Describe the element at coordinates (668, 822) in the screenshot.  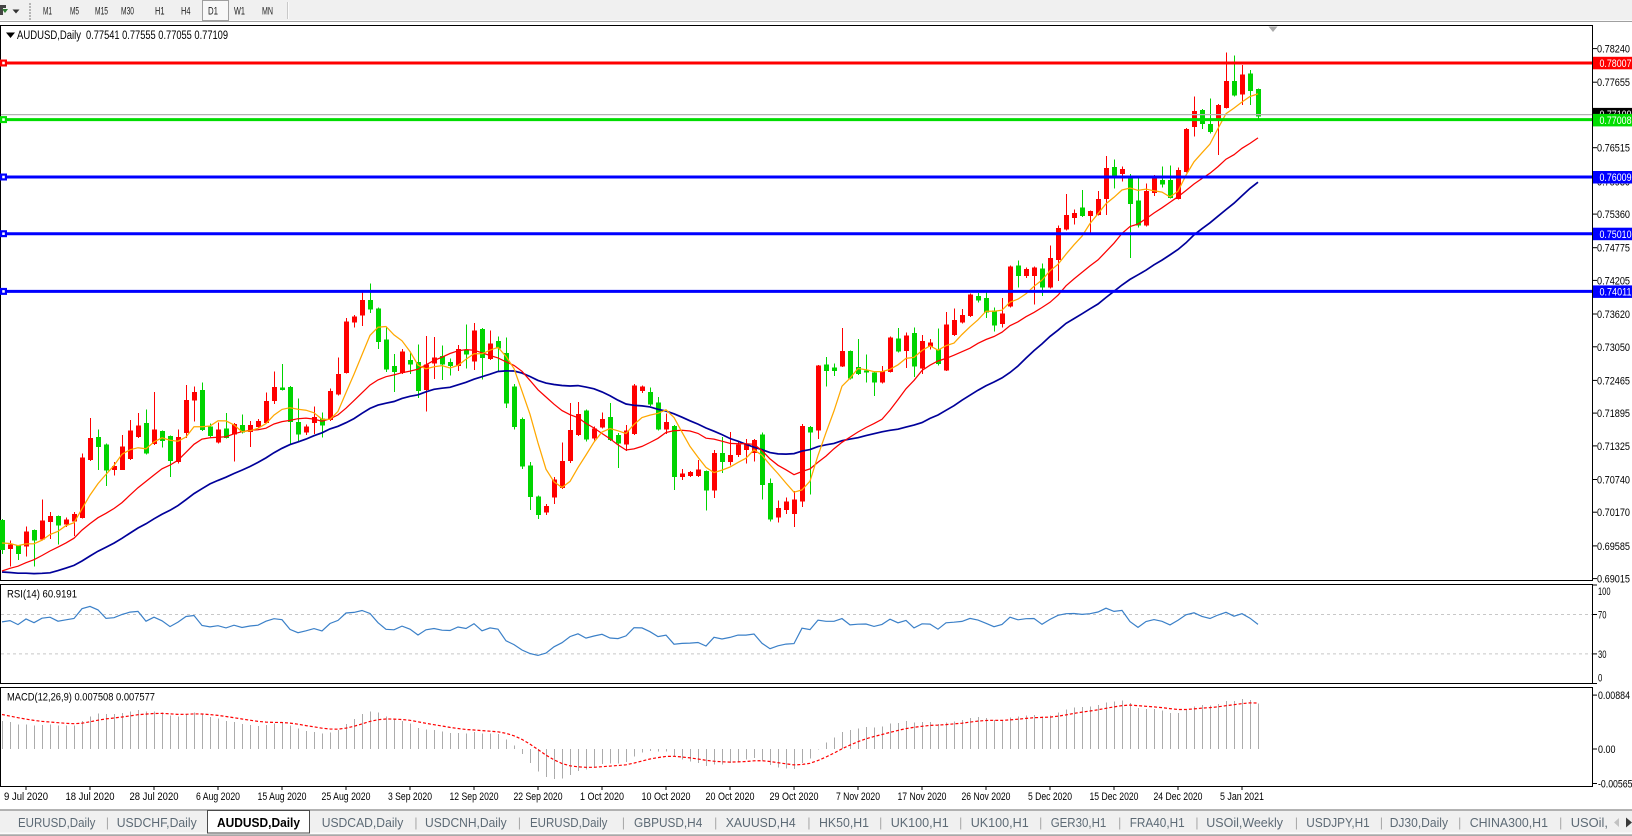
I see `svg-text: GBPUSD,H4` at that location.